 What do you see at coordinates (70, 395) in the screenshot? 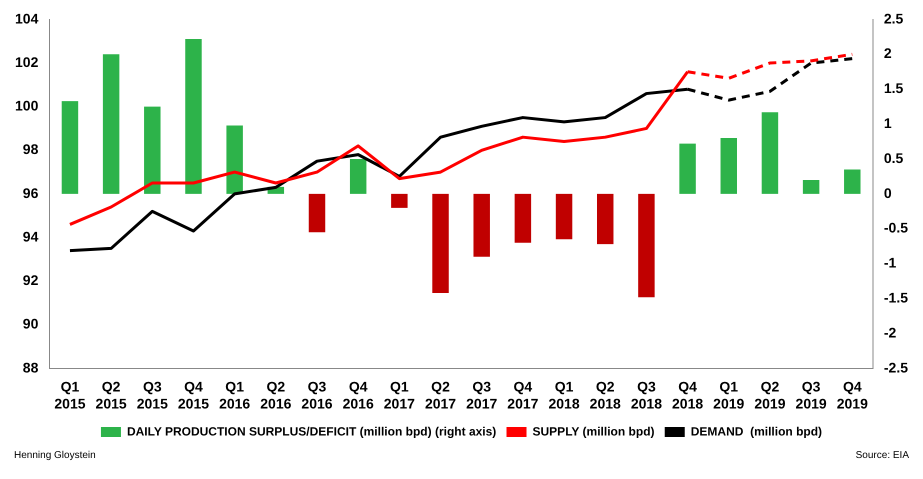
I see `x-tick-label: Q1 2015` at bounding box center [70, 395].